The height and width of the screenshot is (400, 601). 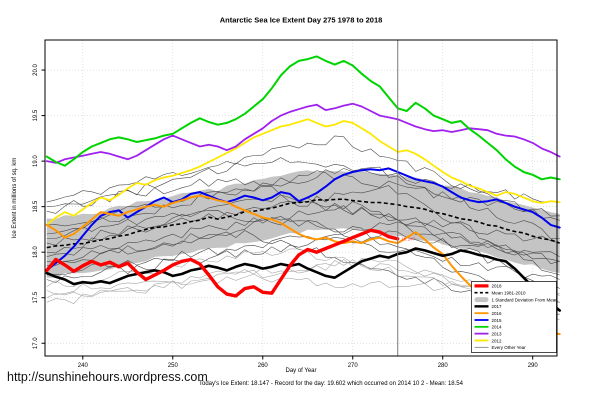 What do you see at coordinates (497, 333) in the screenshot?
I see `legend-label: 2013` at bounding box center [497, 333].